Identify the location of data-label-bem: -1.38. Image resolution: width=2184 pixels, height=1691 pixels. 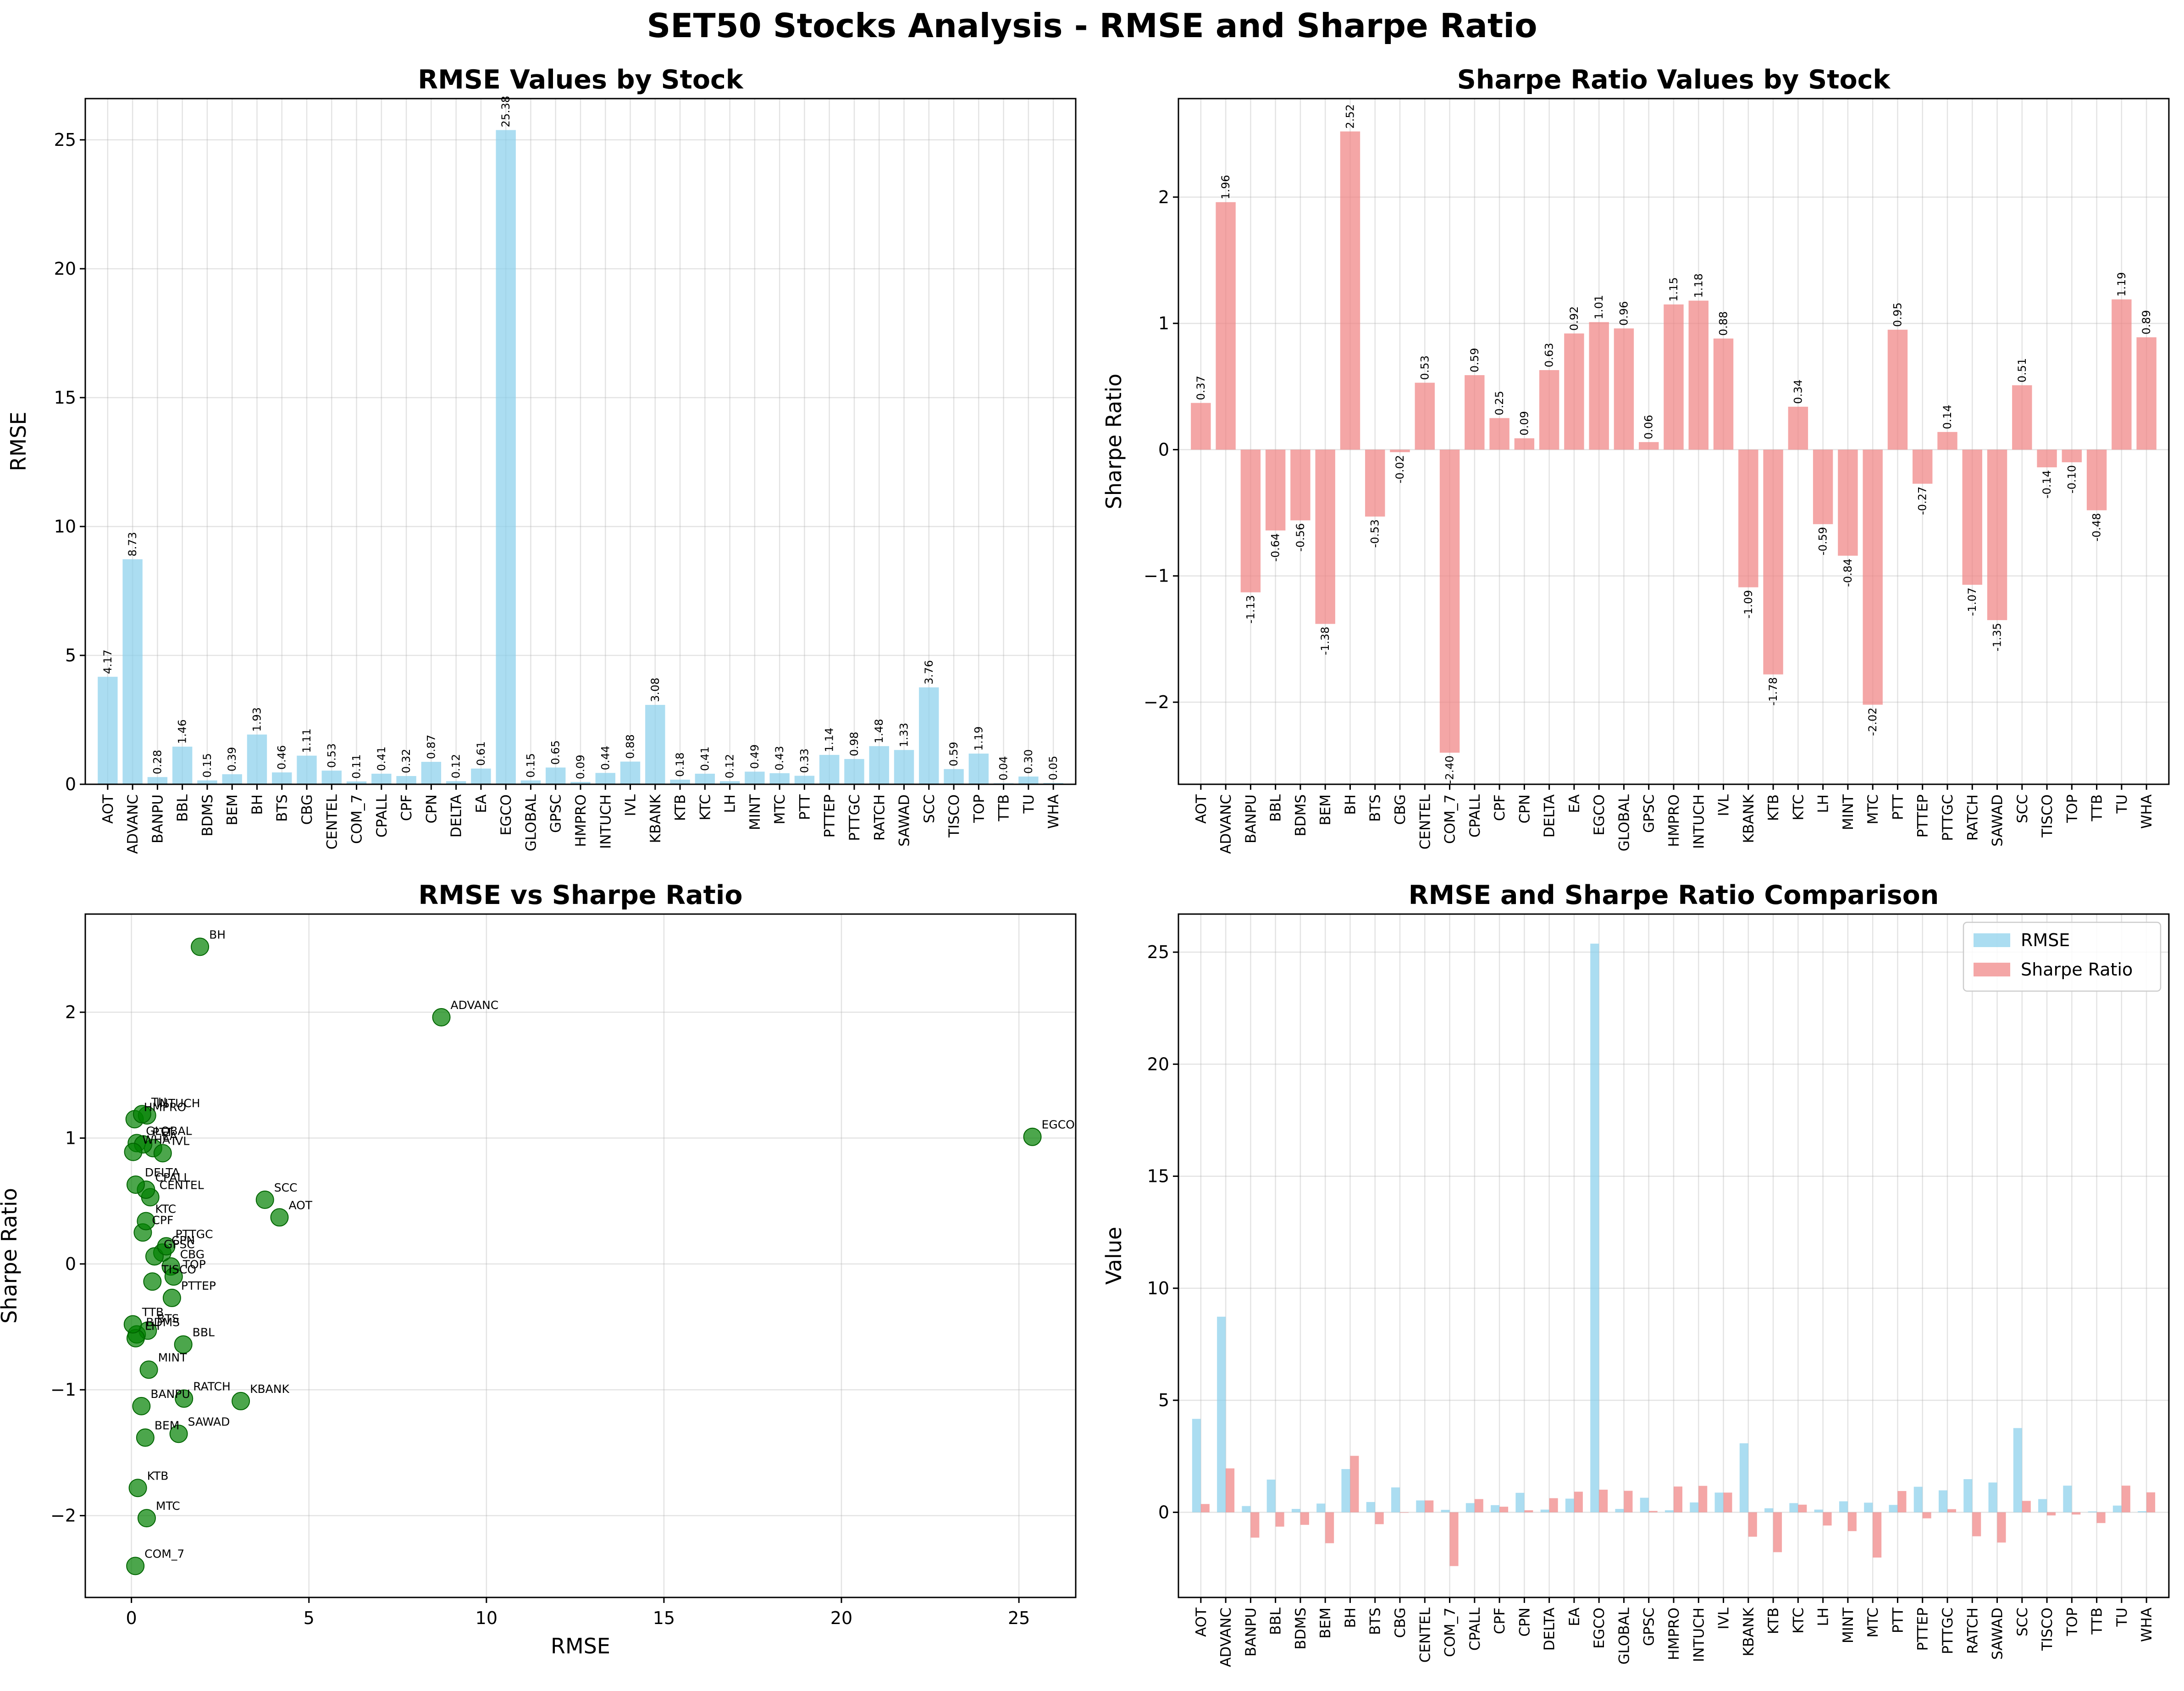
(1325, 641).